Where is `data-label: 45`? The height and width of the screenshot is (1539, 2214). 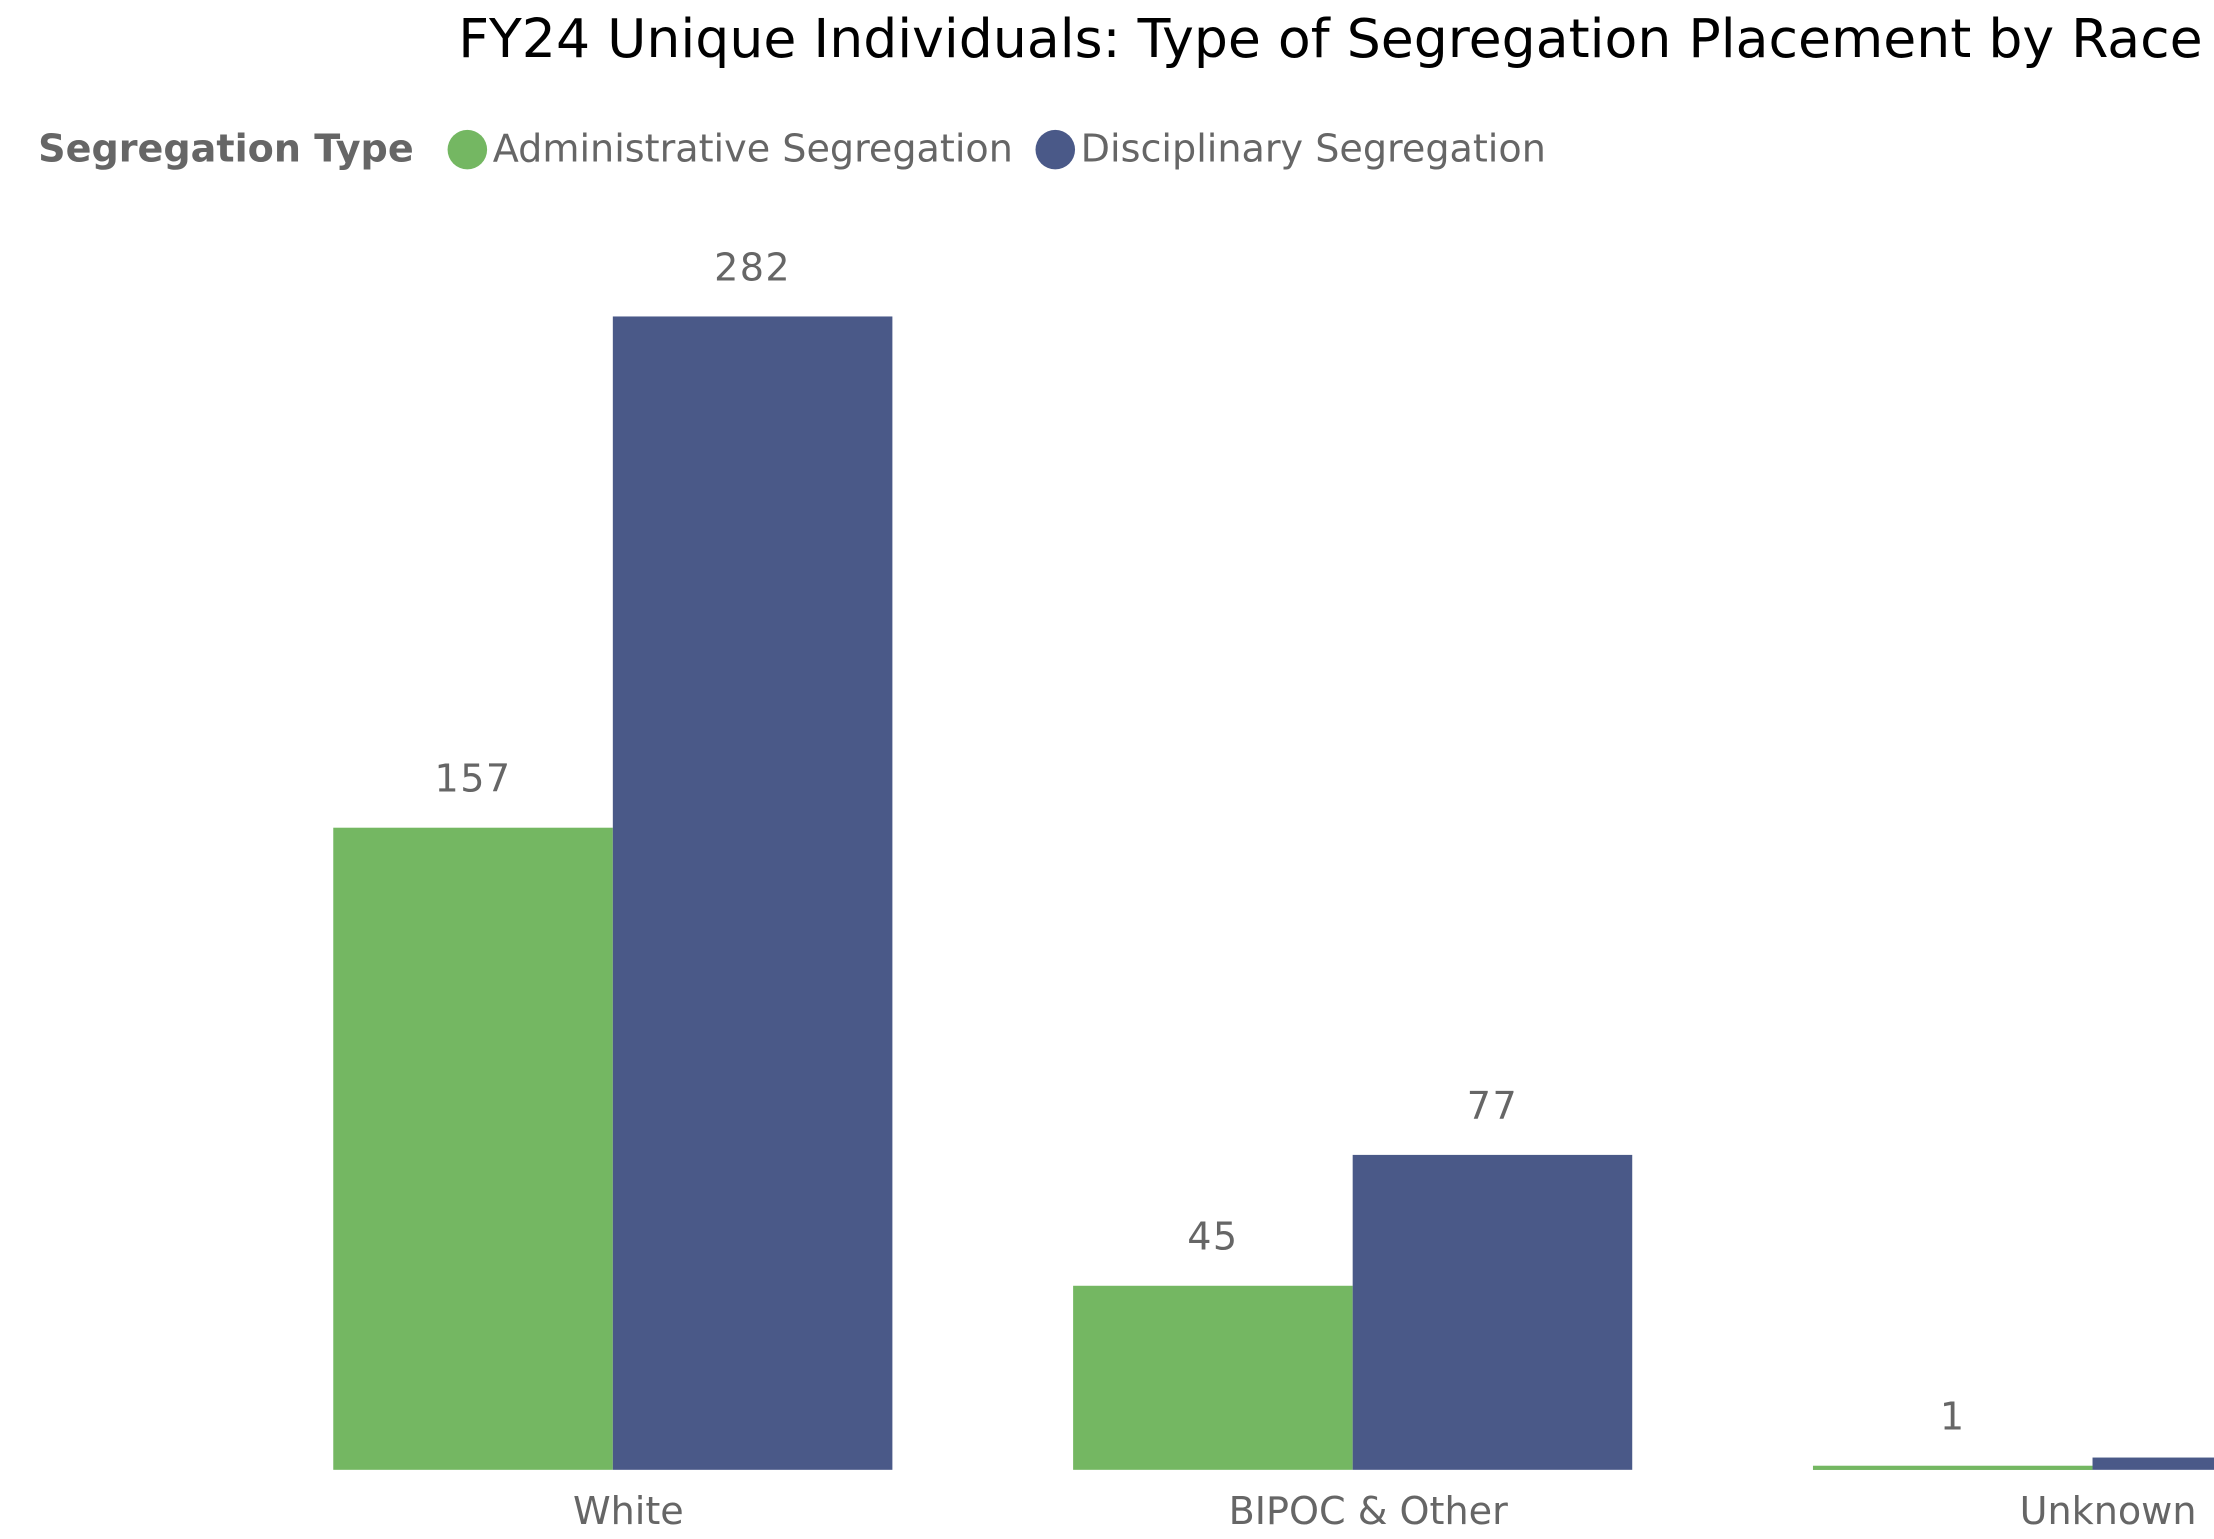 data-label: 45 is located at coordinates (1212, 1237).